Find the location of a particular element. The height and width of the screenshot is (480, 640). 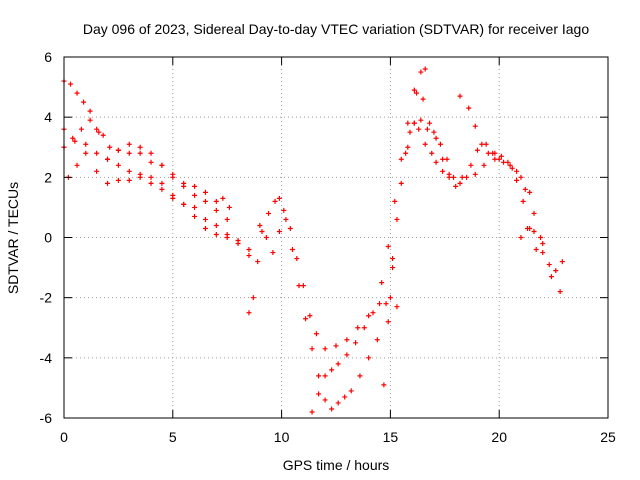

y-tick-label: -4 is located at coordinates (46, 358).